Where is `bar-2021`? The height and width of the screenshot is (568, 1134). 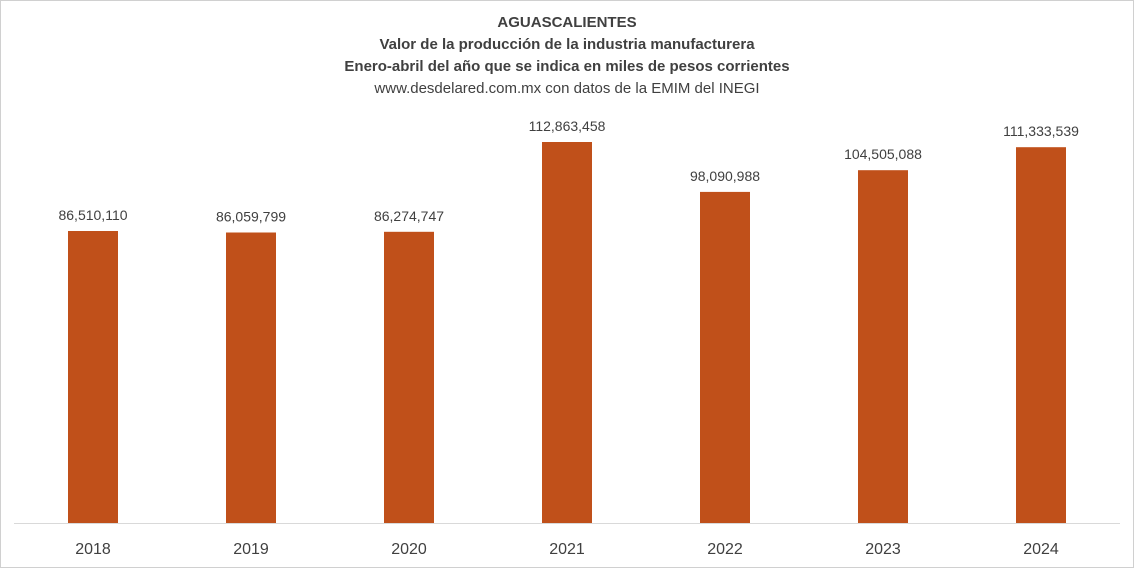
bar-2021 is located at coordinates (567, 332).